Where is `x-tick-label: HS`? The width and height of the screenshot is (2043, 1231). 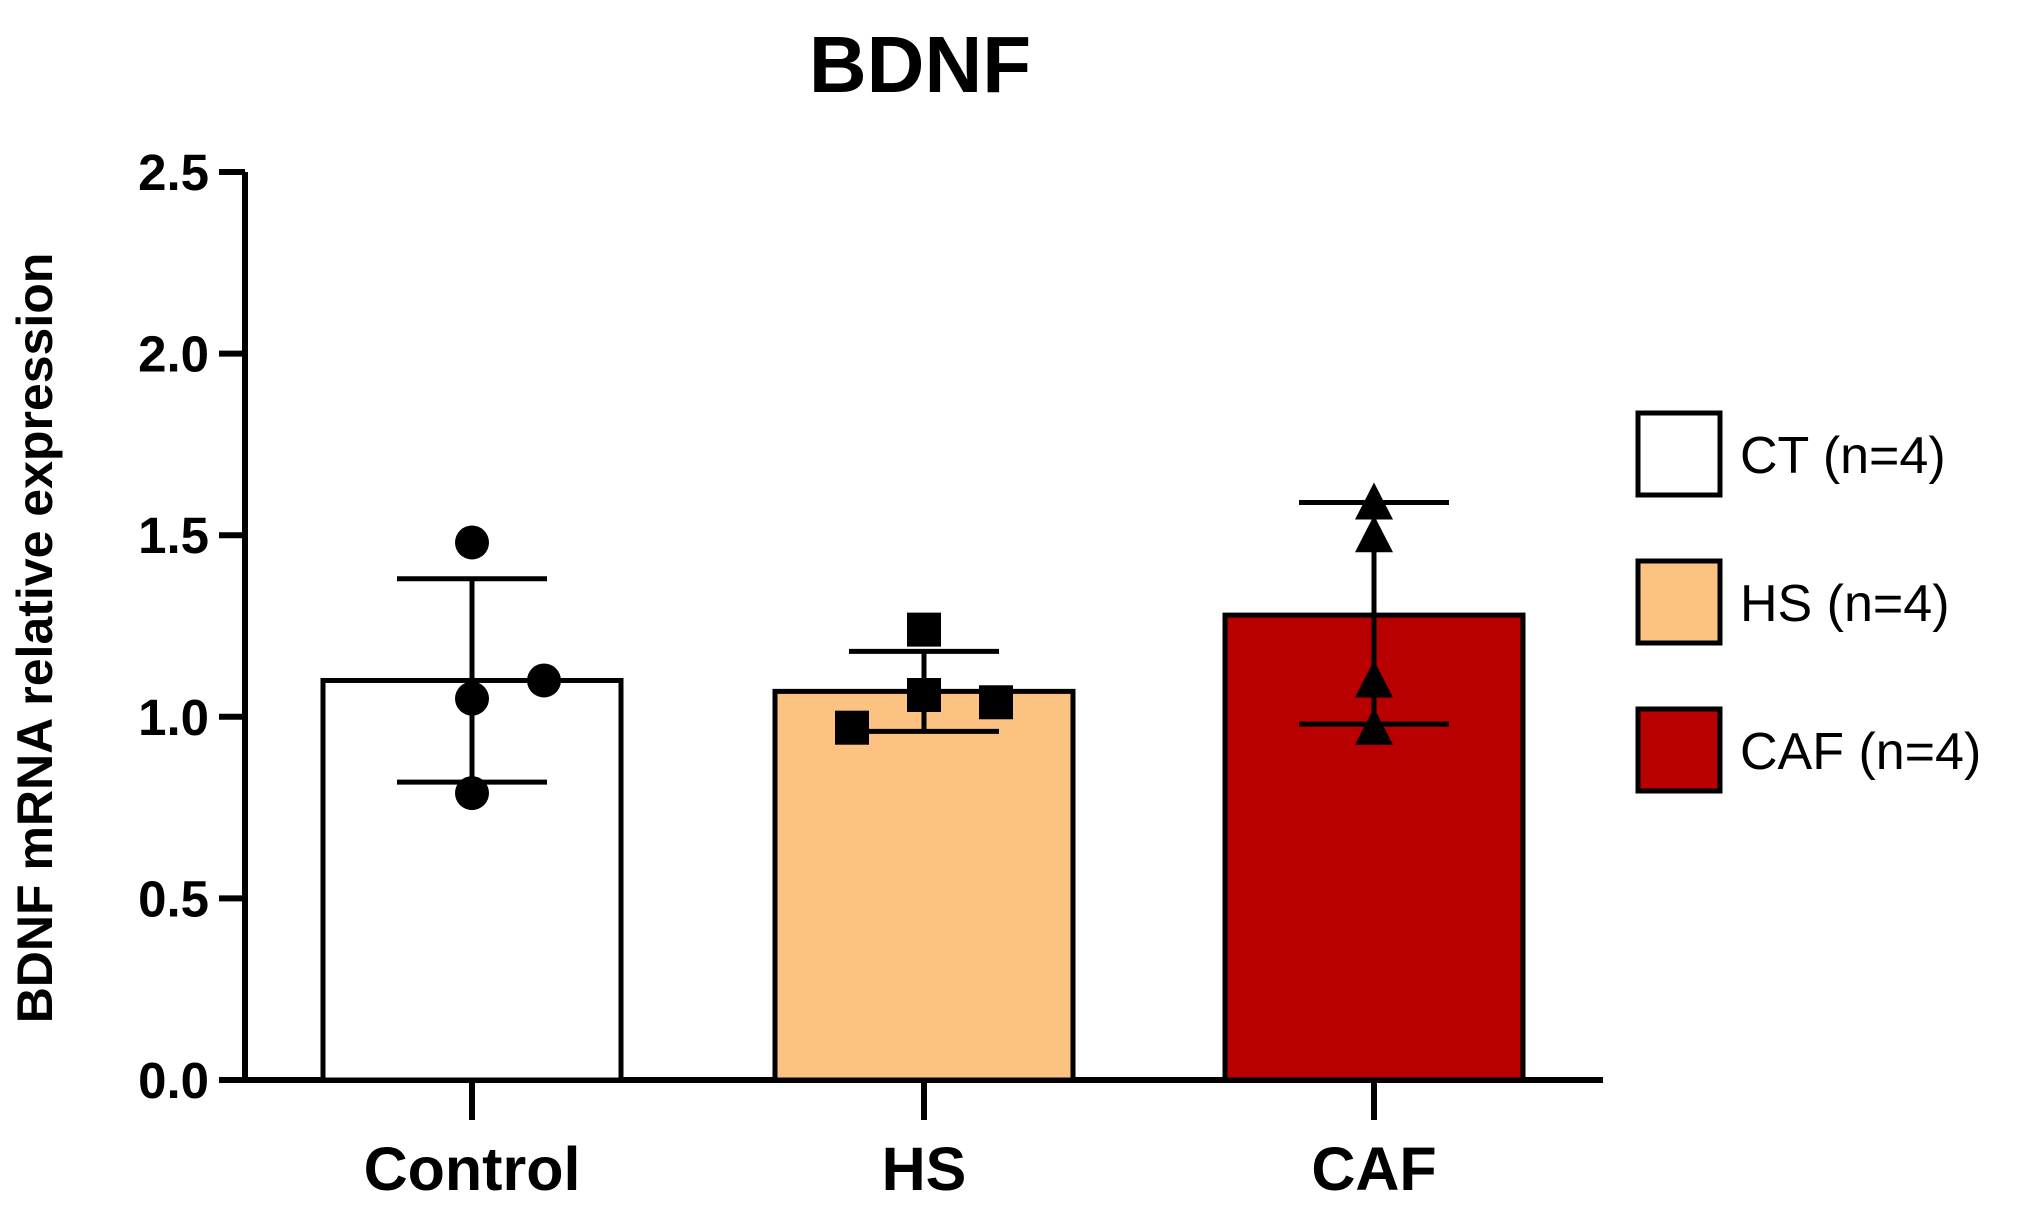
x-tick-label: HS is located at coordinates (924, 1169).